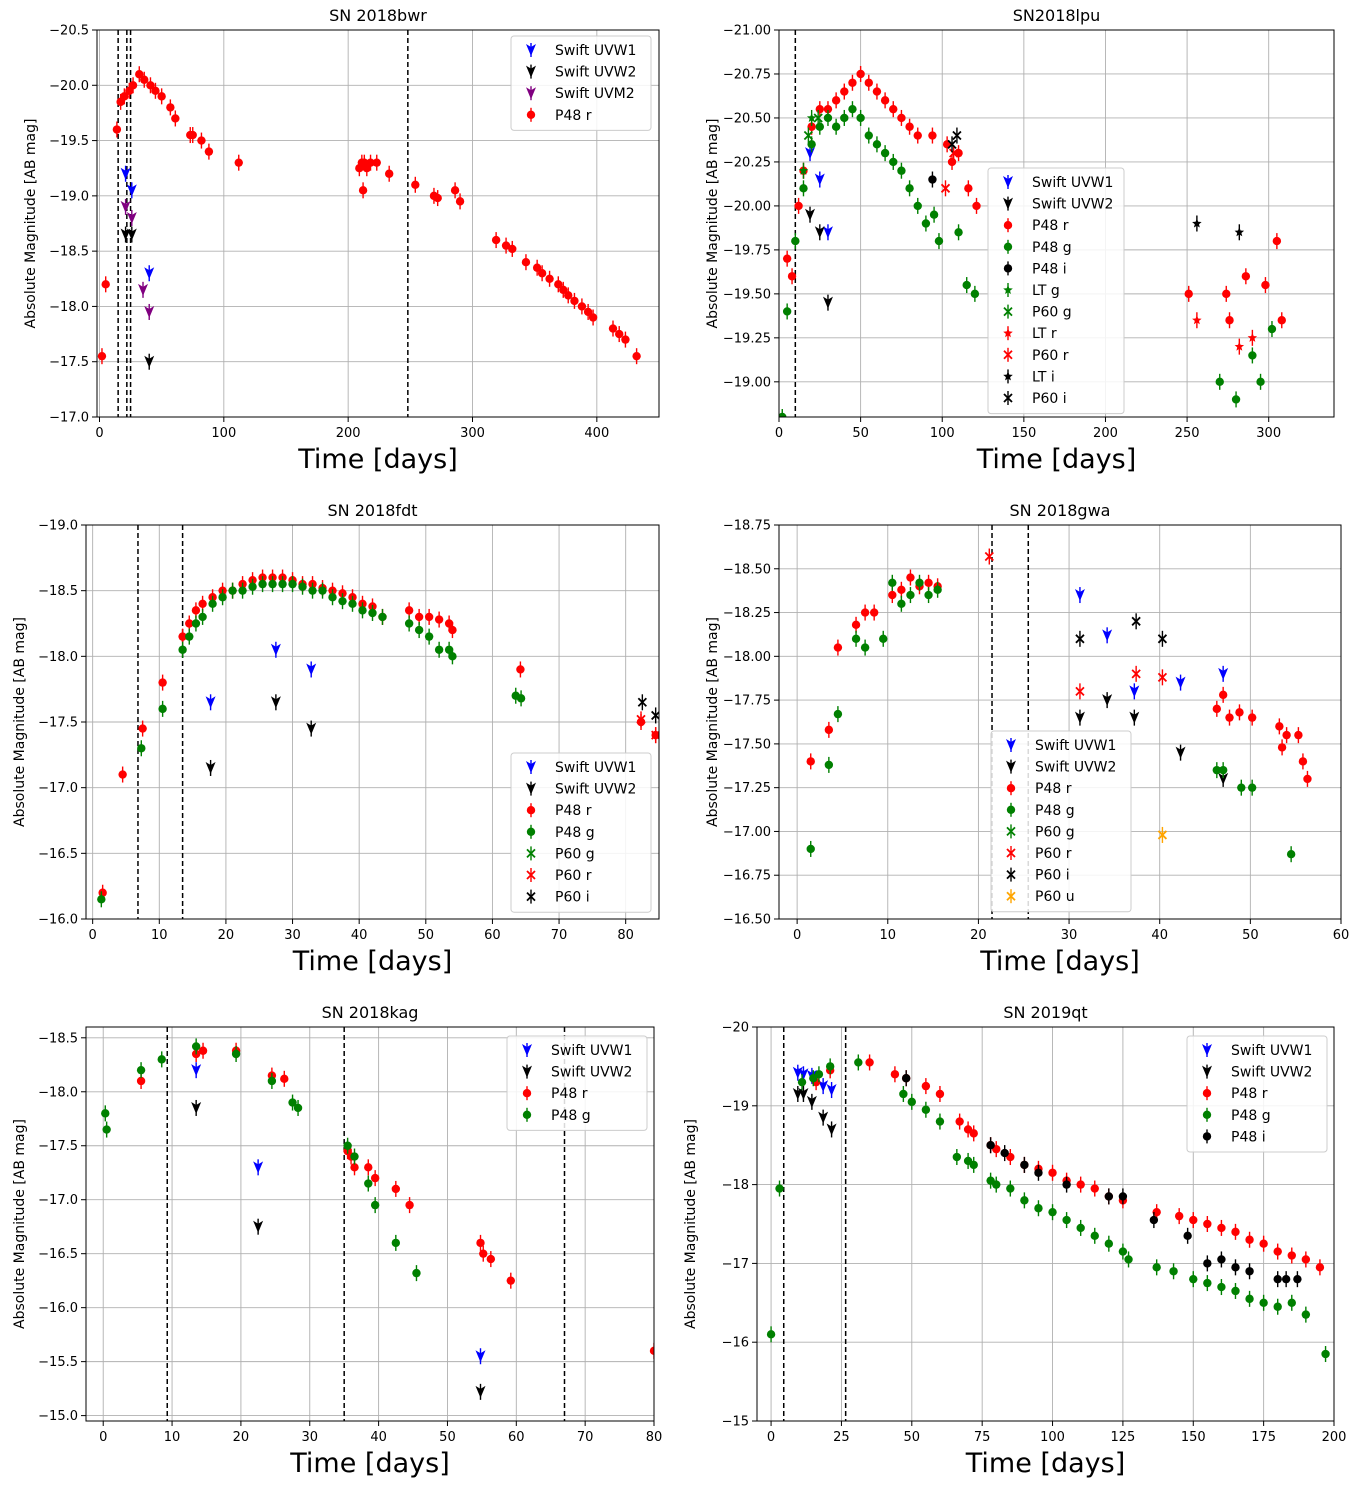 The image size is (1368, 1486). What do you see at coordinates (573, 876) in the screenshot?
I see `legend-entry: P60 r` at bounding box center [573, 876].